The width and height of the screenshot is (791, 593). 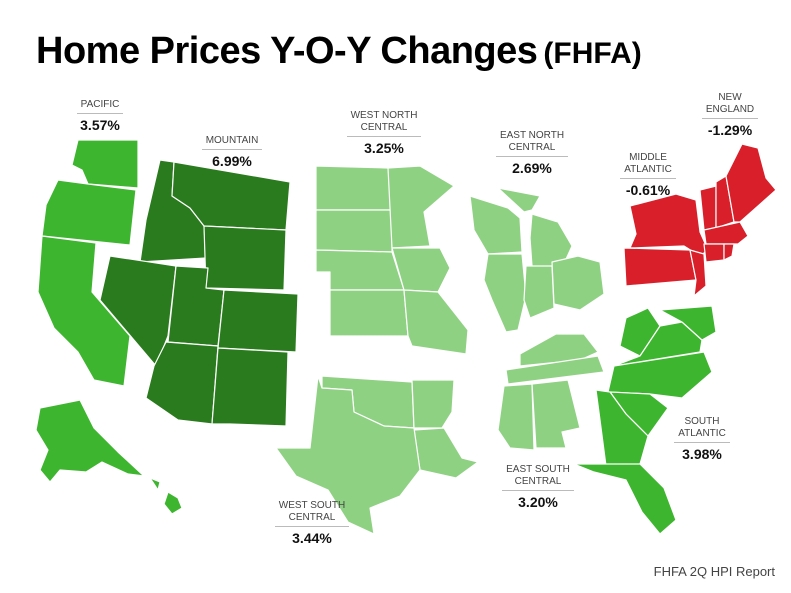 What do you see at coordinates (730, 130) in the screenshot?
I see `region-value: -1.29%` at bounding box center [730, 130].